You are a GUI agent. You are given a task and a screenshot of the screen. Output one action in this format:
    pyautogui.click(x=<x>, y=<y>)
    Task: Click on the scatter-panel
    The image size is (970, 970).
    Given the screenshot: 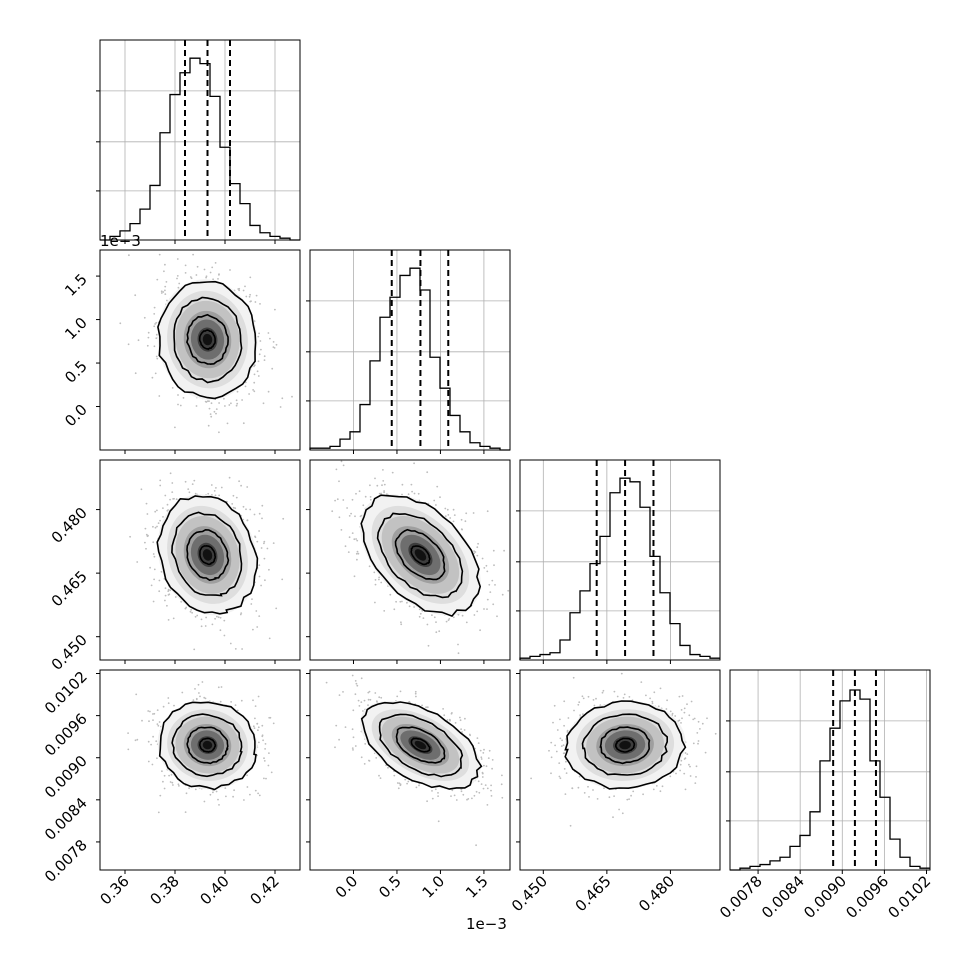 What is the action you would take?
    pyautogui.click(x=408, y=561)
    